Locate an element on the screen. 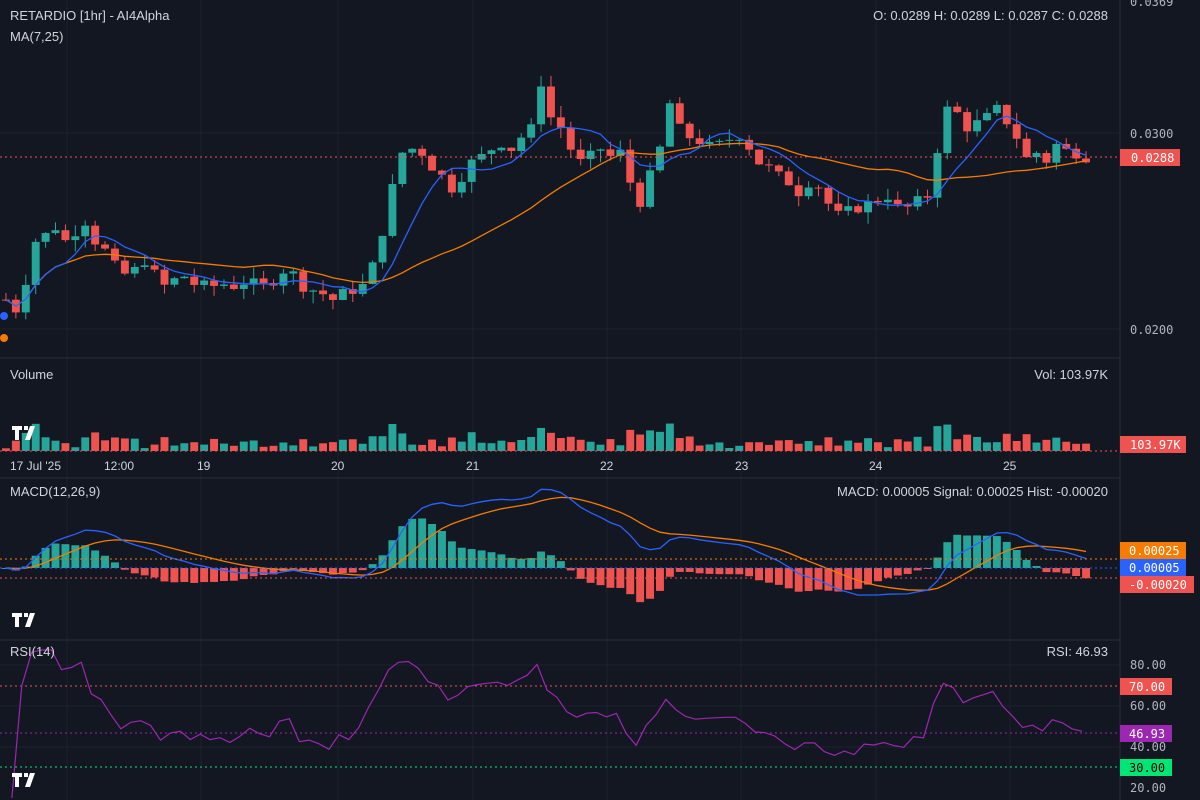 This screenshot has height=800, width=1200. ma-7-marker is located at coordinates (4, 316).